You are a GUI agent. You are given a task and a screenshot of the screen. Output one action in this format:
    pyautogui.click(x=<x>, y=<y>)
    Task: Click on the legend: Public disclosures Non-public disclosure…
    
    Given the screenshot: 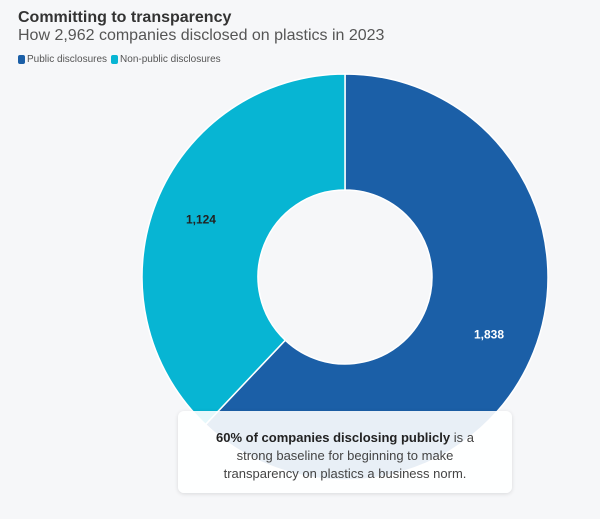 What is the action you would take?
    pyautogui.click(x=119, y=59)
    